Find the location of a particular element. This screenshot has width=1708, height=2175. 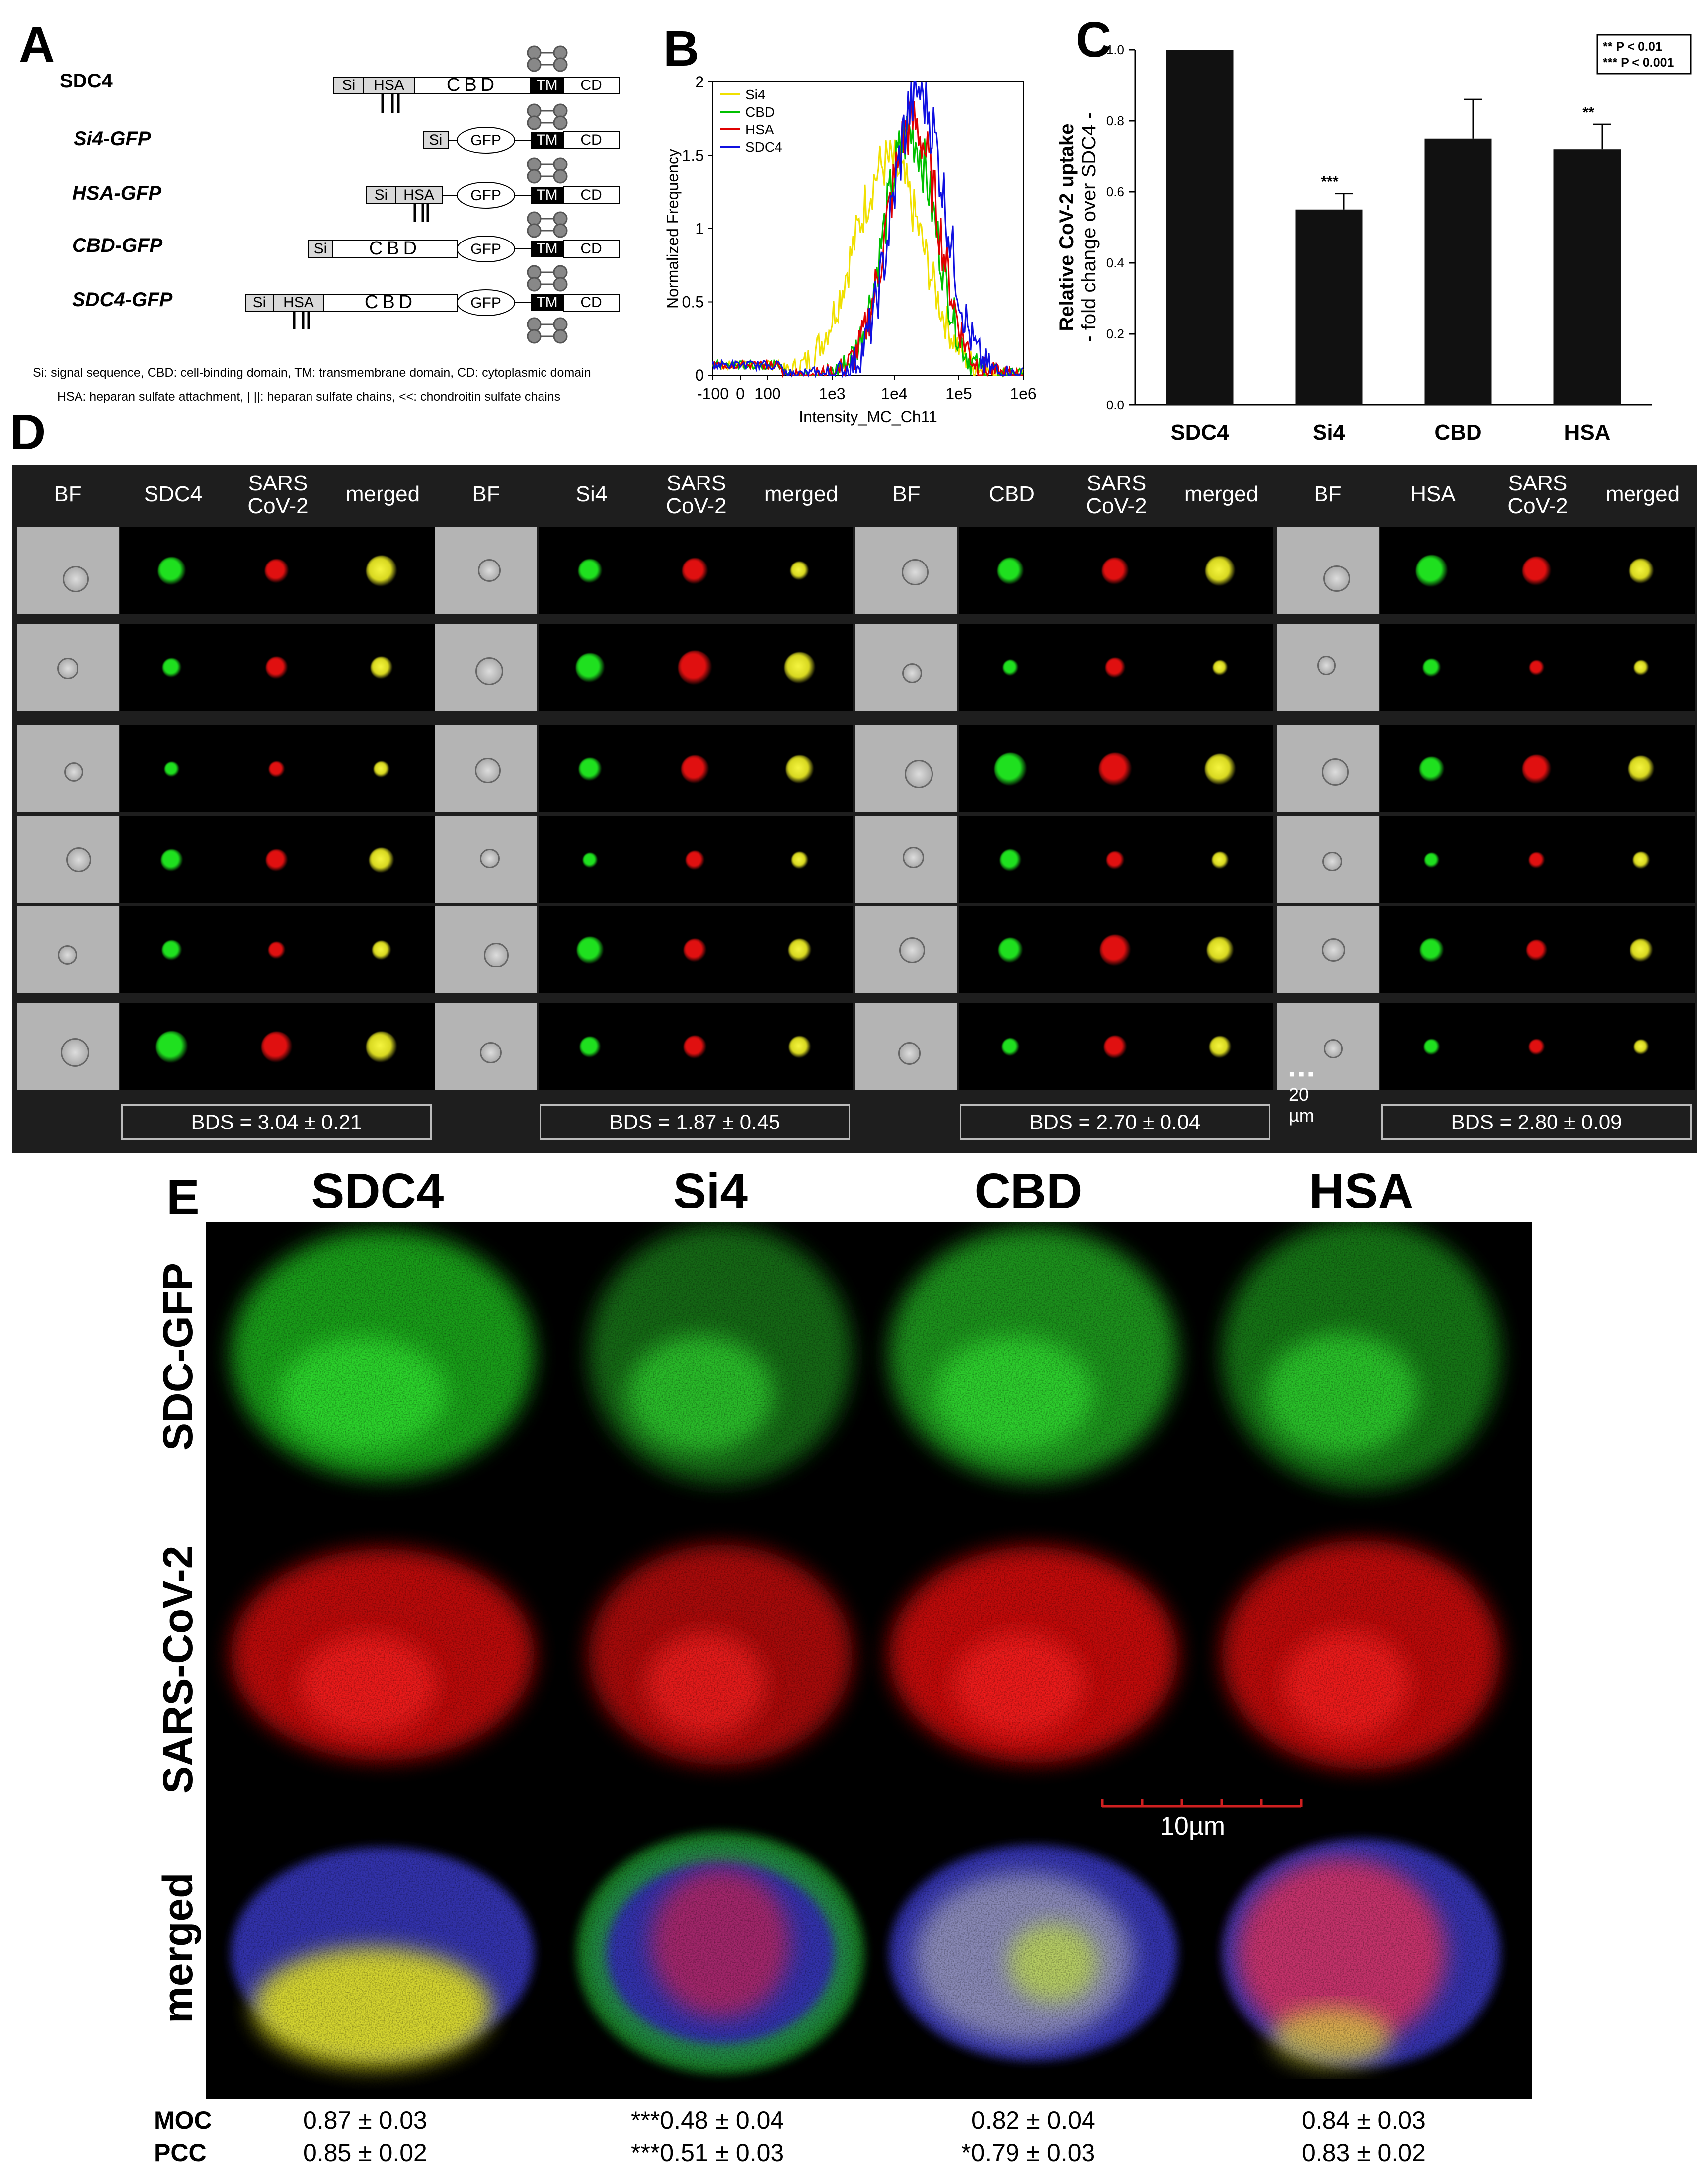

series-line-sdc4 is located at coordinates (868, 229).